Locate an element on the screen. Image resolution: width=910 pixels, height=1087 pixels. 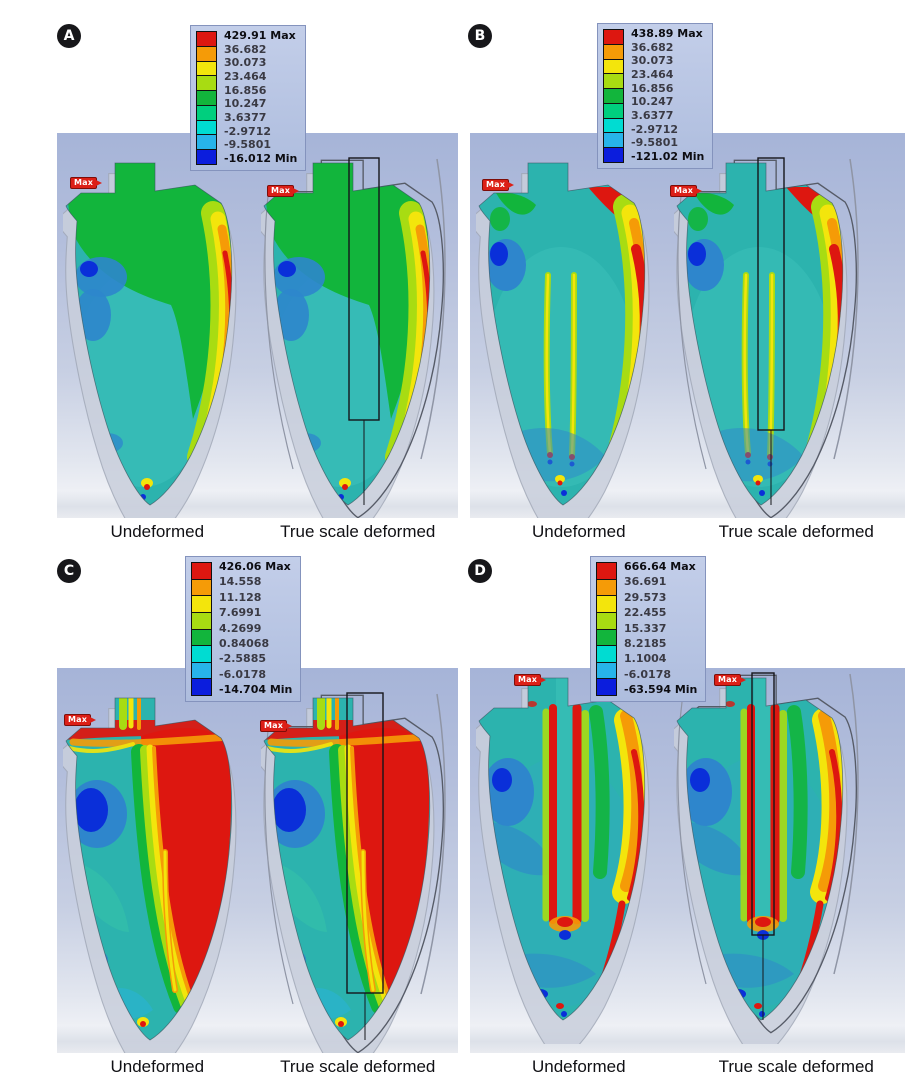
legend-entry: 429.91 Max is located at coordinates (260, 35).